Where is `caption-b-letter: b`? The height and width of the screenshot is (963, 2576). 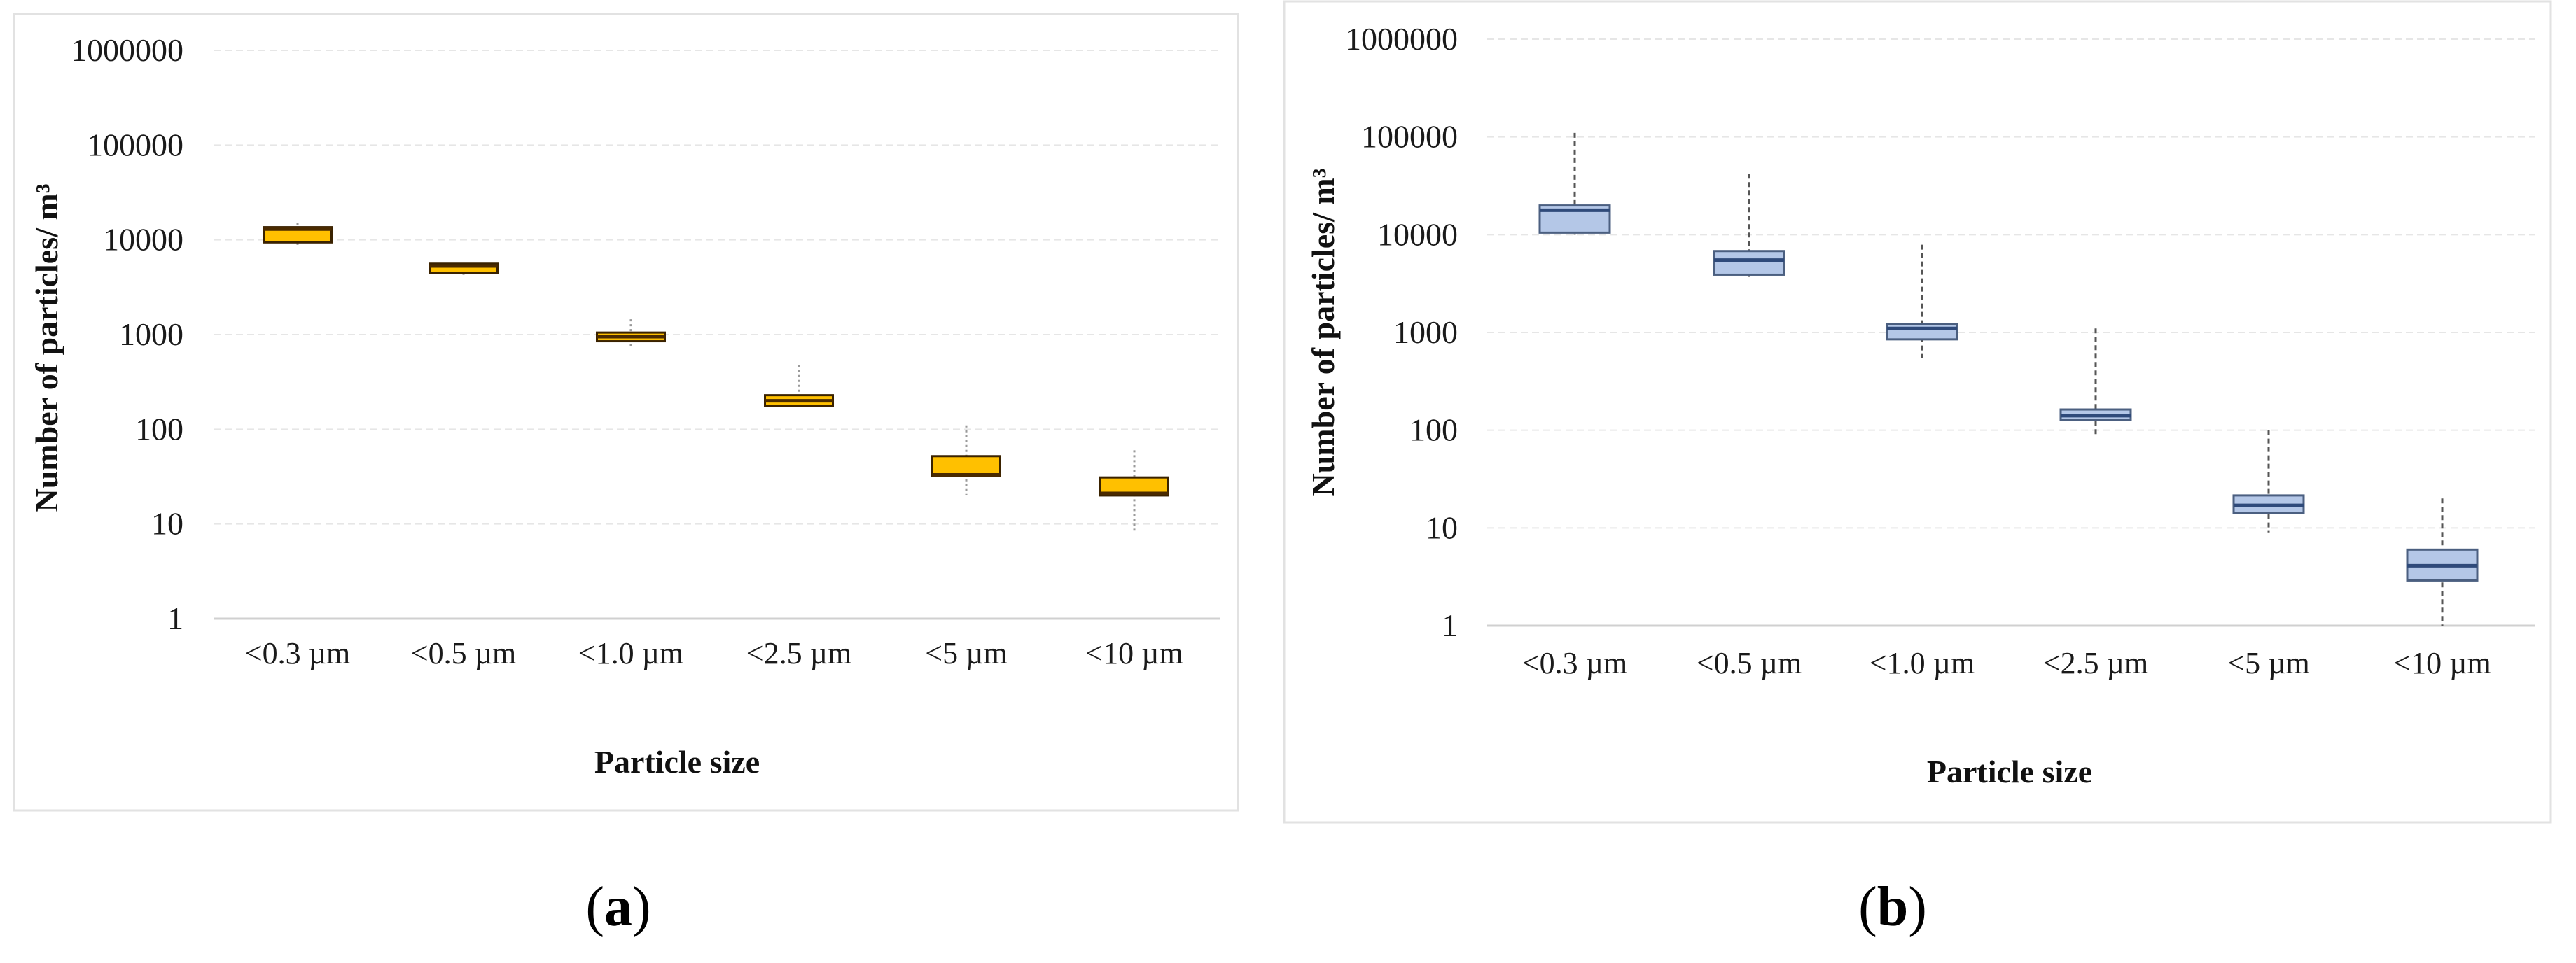 caption-b-letter: b is located at coordinates (1893, 907).